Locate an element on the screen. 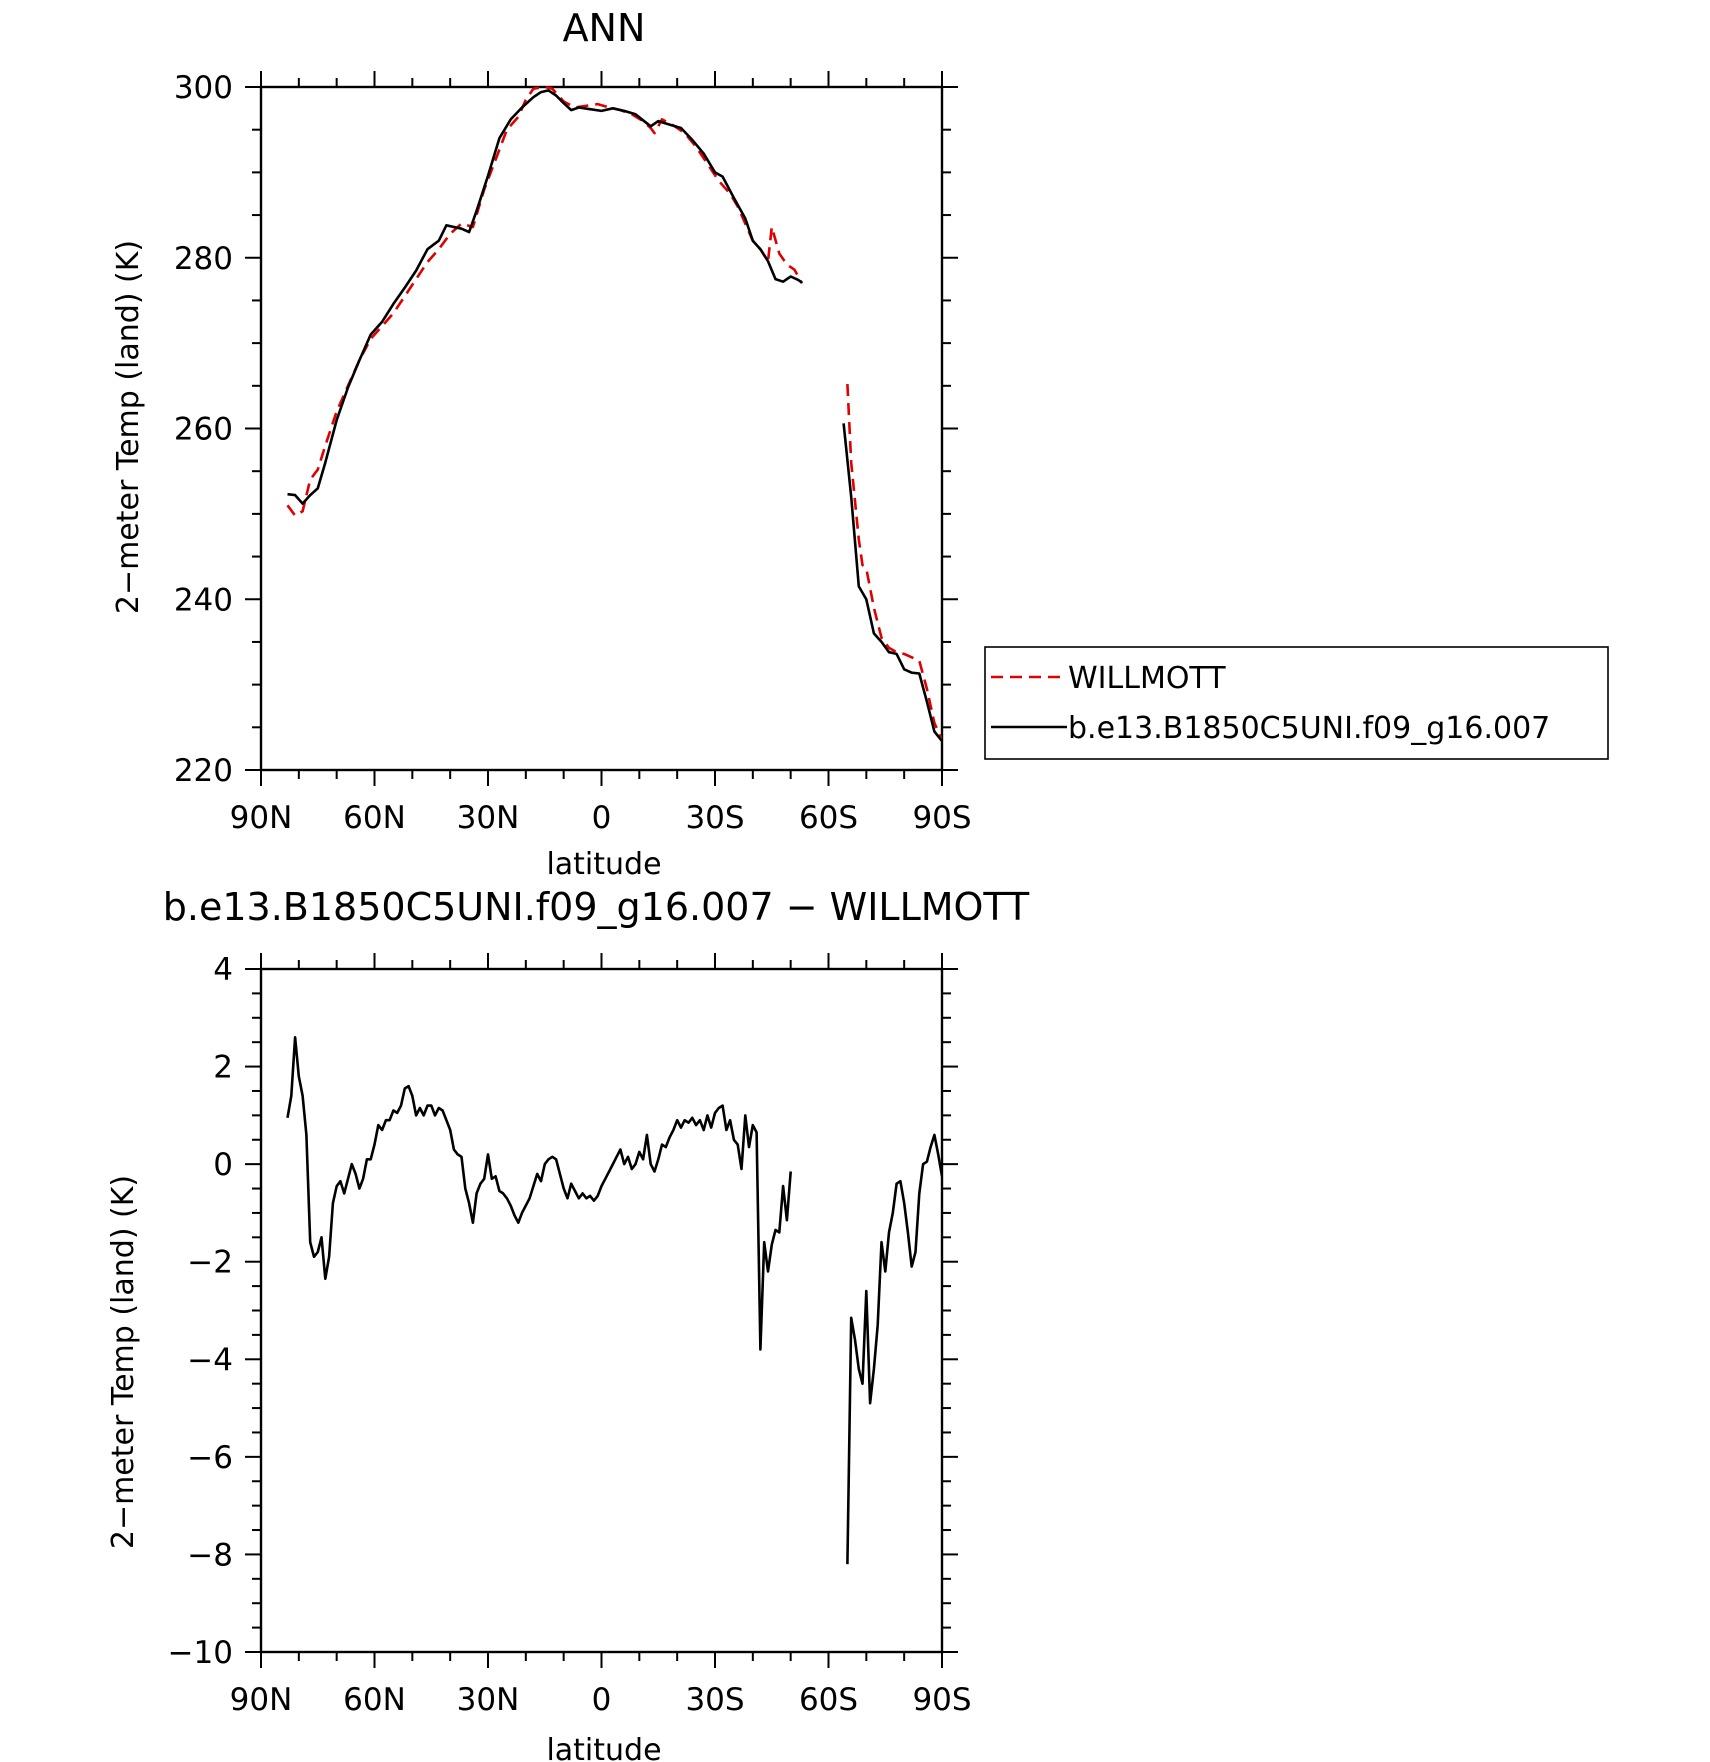 This screenshot has width=1710, height=1762. legend-box is located at coordinates (1296, 703).